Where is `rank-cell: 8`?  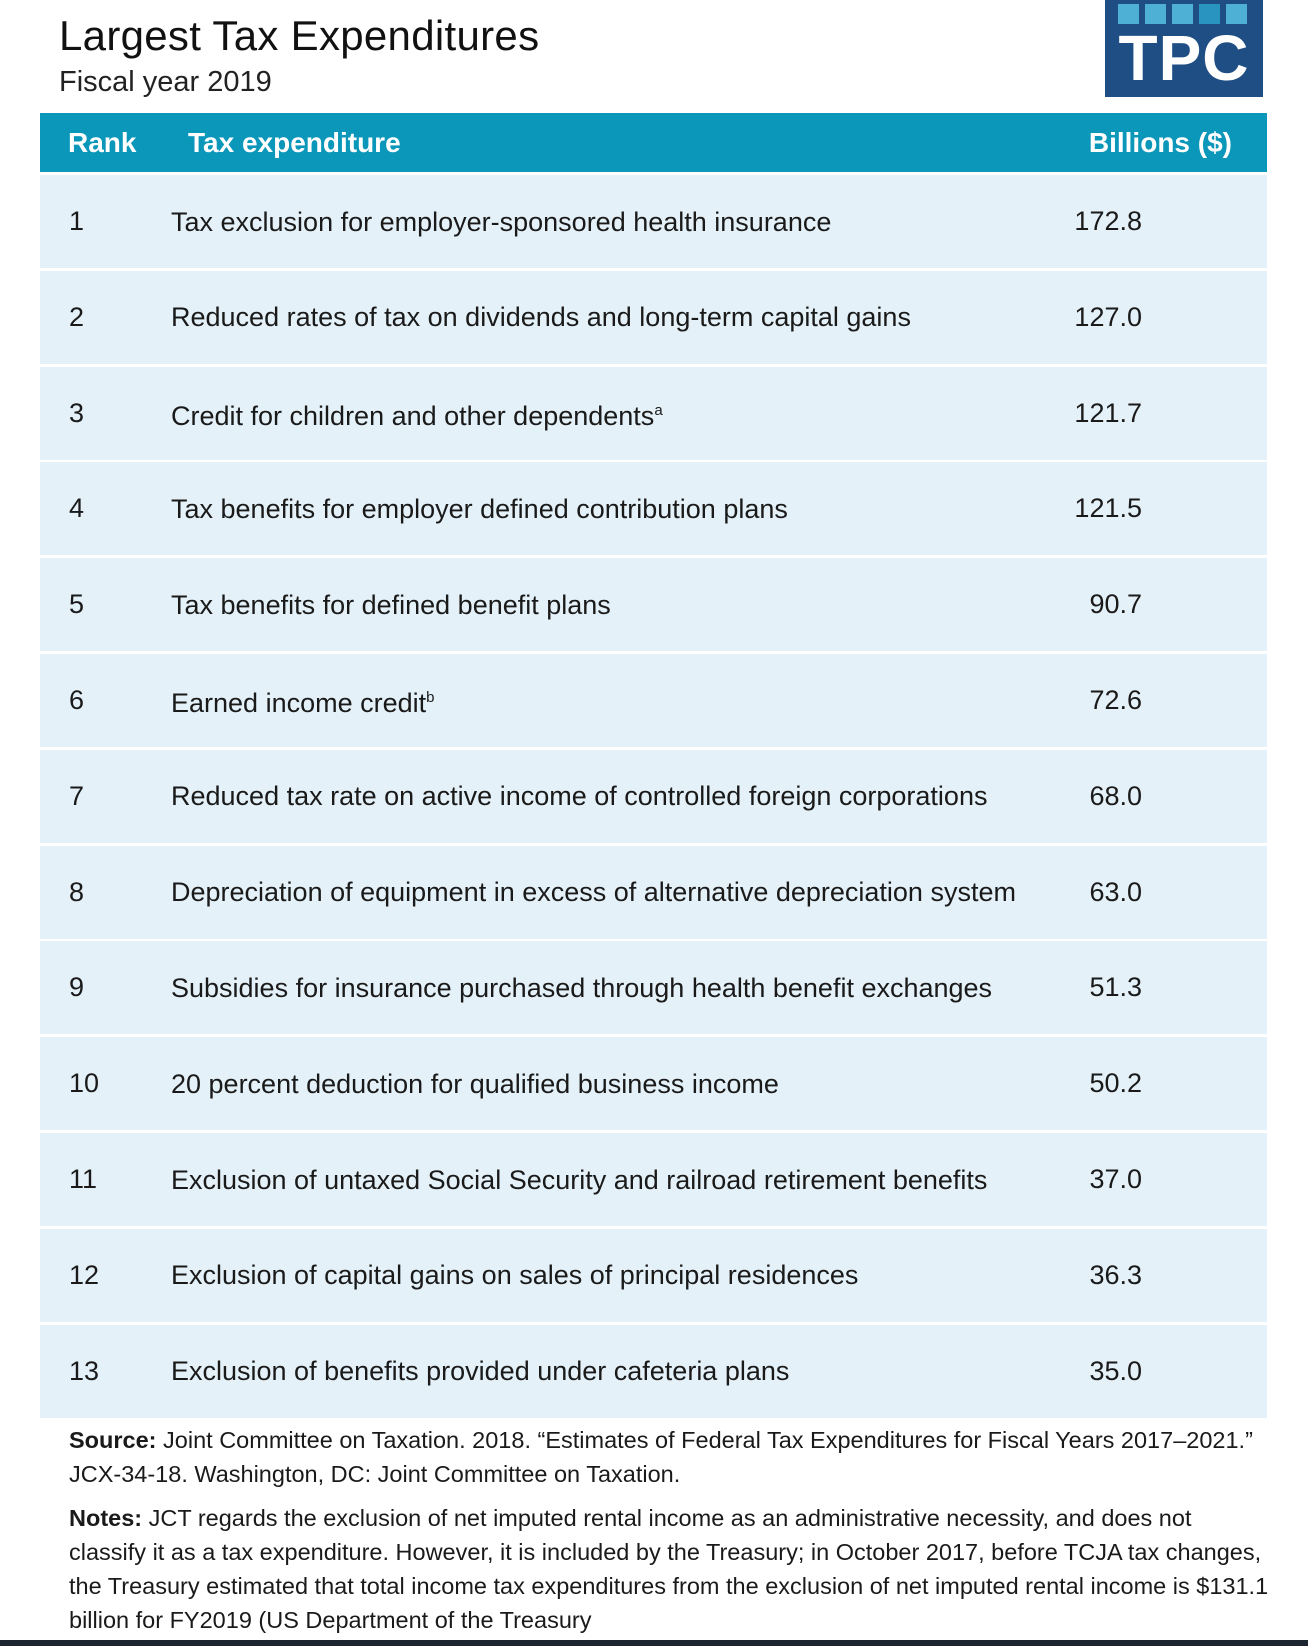
rank-cell: 8 is located at coordinates (77, 891).